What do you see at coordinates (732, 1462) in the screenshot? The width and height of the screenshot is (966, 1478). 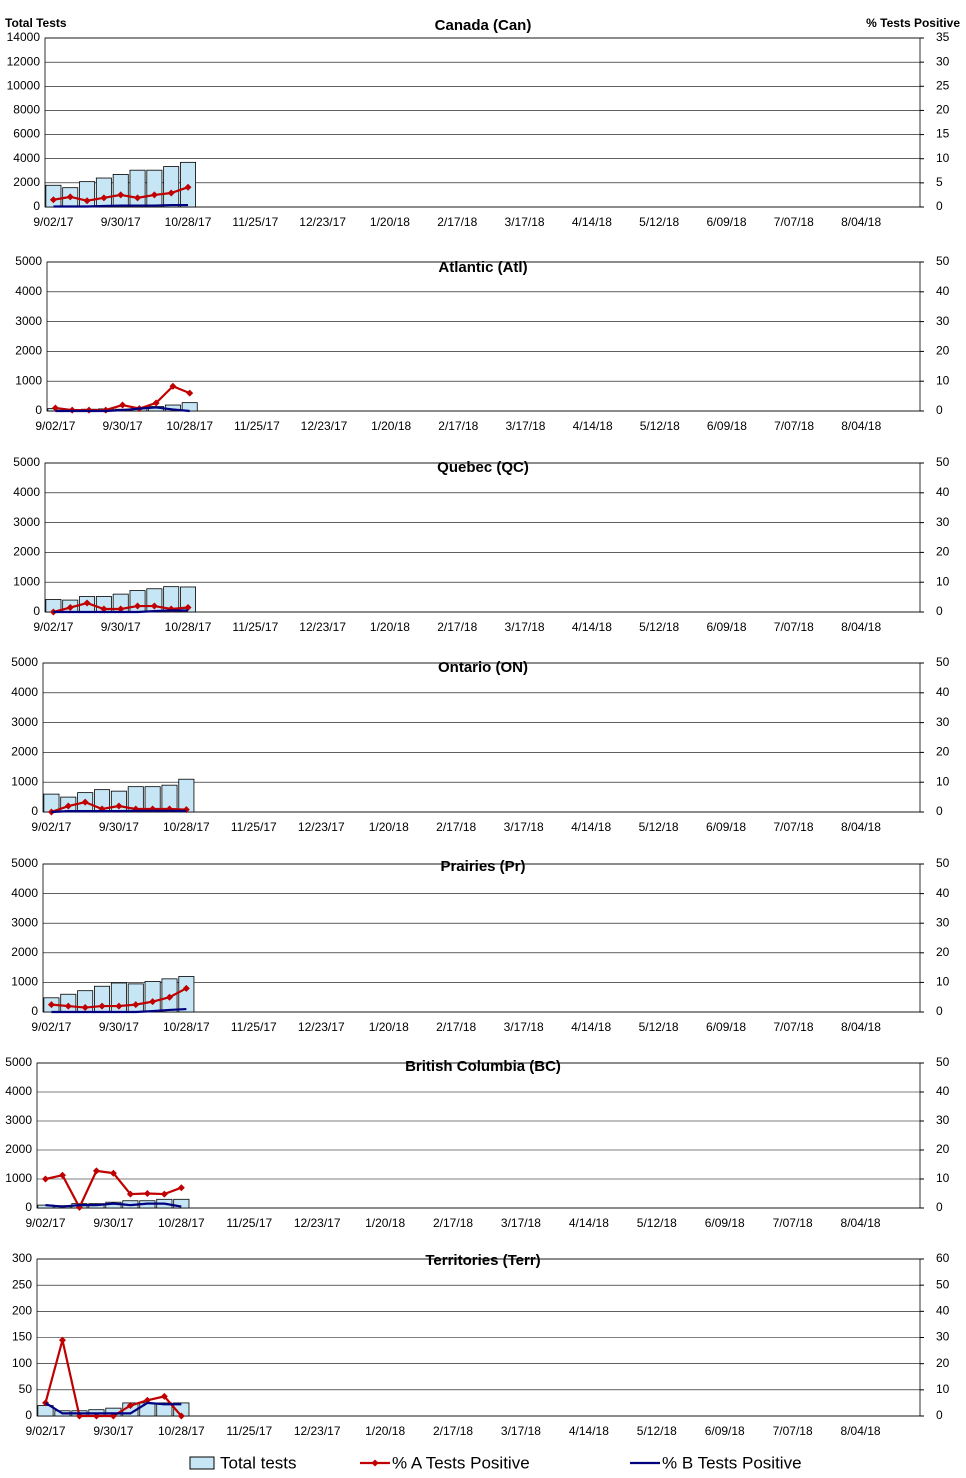 I see `legend-label: % B Tests Positive` at bounding box center [732, 1462].